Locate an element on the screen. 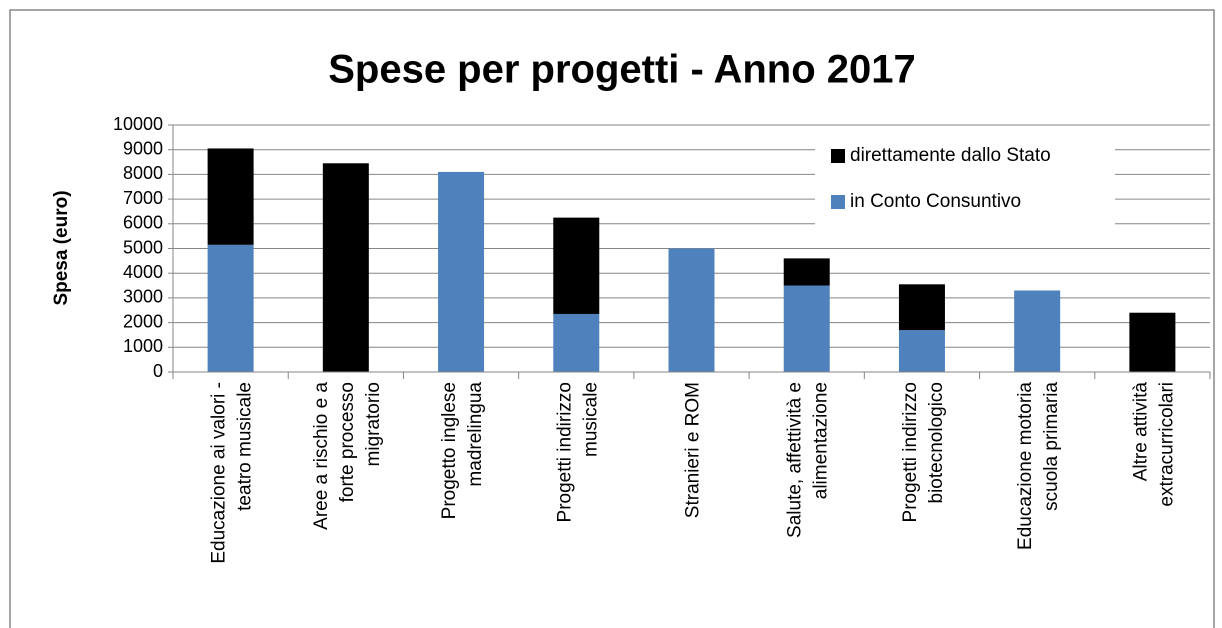 Image resolution: width=1222 pixels, height=628 pixels. y-tick-label: 2000 is located at coordinates (143, 321).